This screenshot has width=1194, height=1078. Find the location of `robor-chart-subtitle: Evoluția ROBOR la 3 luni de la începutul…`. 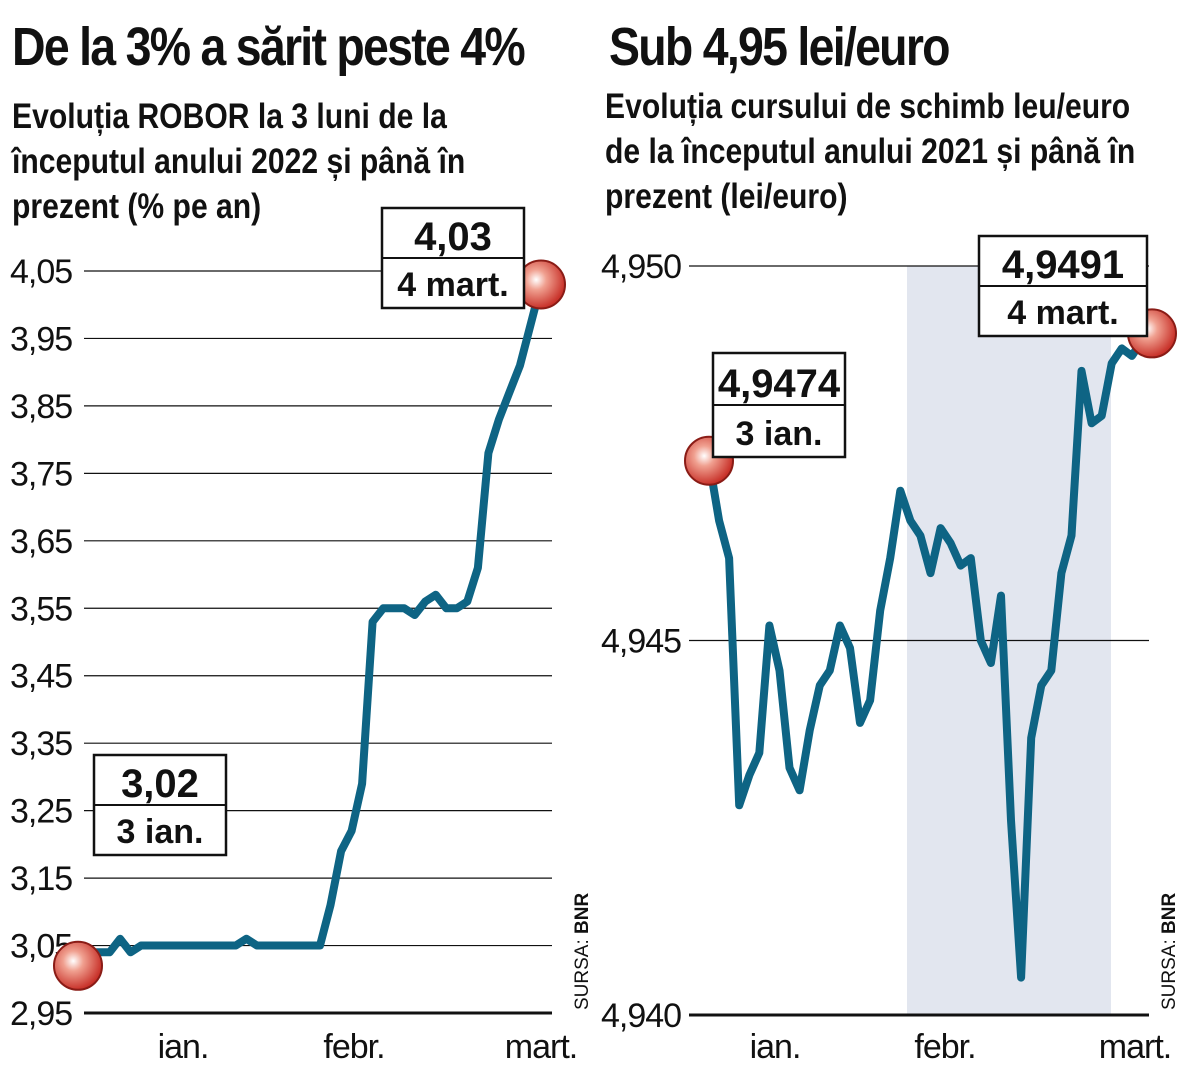

robor-chart-subtitle: Evoluția ROBOR la 3 luni de la începutul… is located at coordinates (239, 161).